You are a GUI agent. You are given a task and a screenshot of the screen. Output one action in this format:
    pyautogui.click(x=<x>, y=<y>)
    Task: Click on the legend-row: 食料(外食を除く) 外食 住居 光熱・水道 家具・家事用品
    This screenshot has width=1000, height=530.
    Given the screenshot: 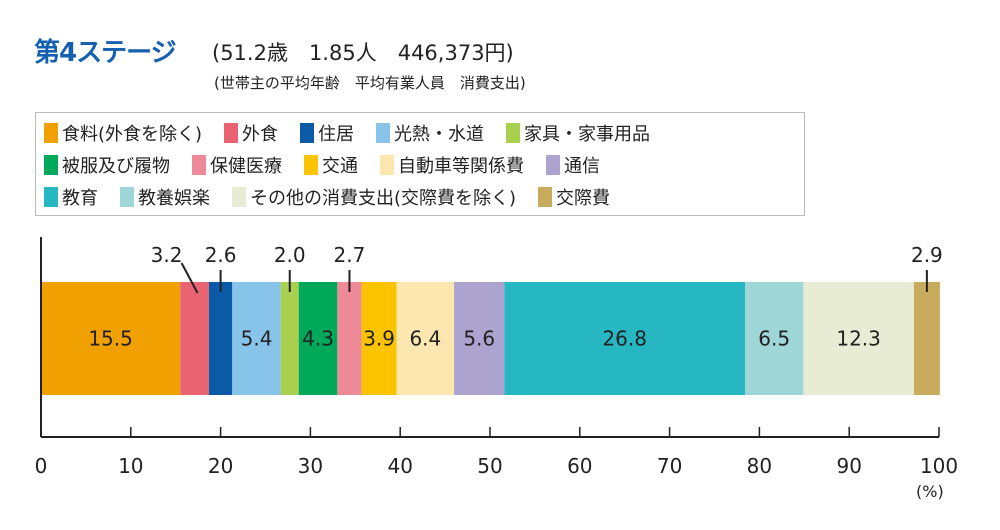 What is the action you would take?
    pyautogui.click(x=424, y=133)
    